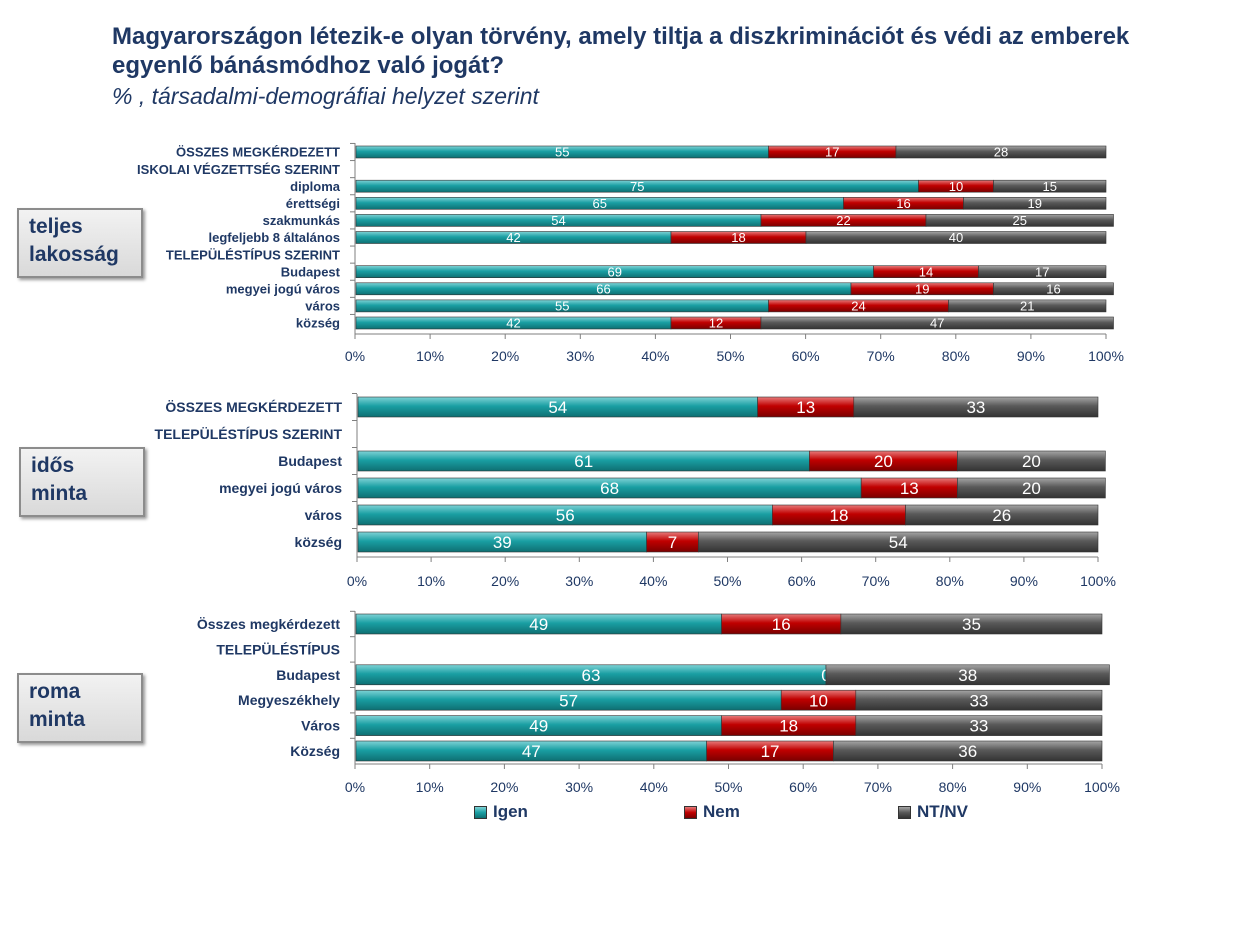  What do you see at coordinates (672, 542) in the screenshot?
I see `data-label: 7` at bounding box center [672, 542].